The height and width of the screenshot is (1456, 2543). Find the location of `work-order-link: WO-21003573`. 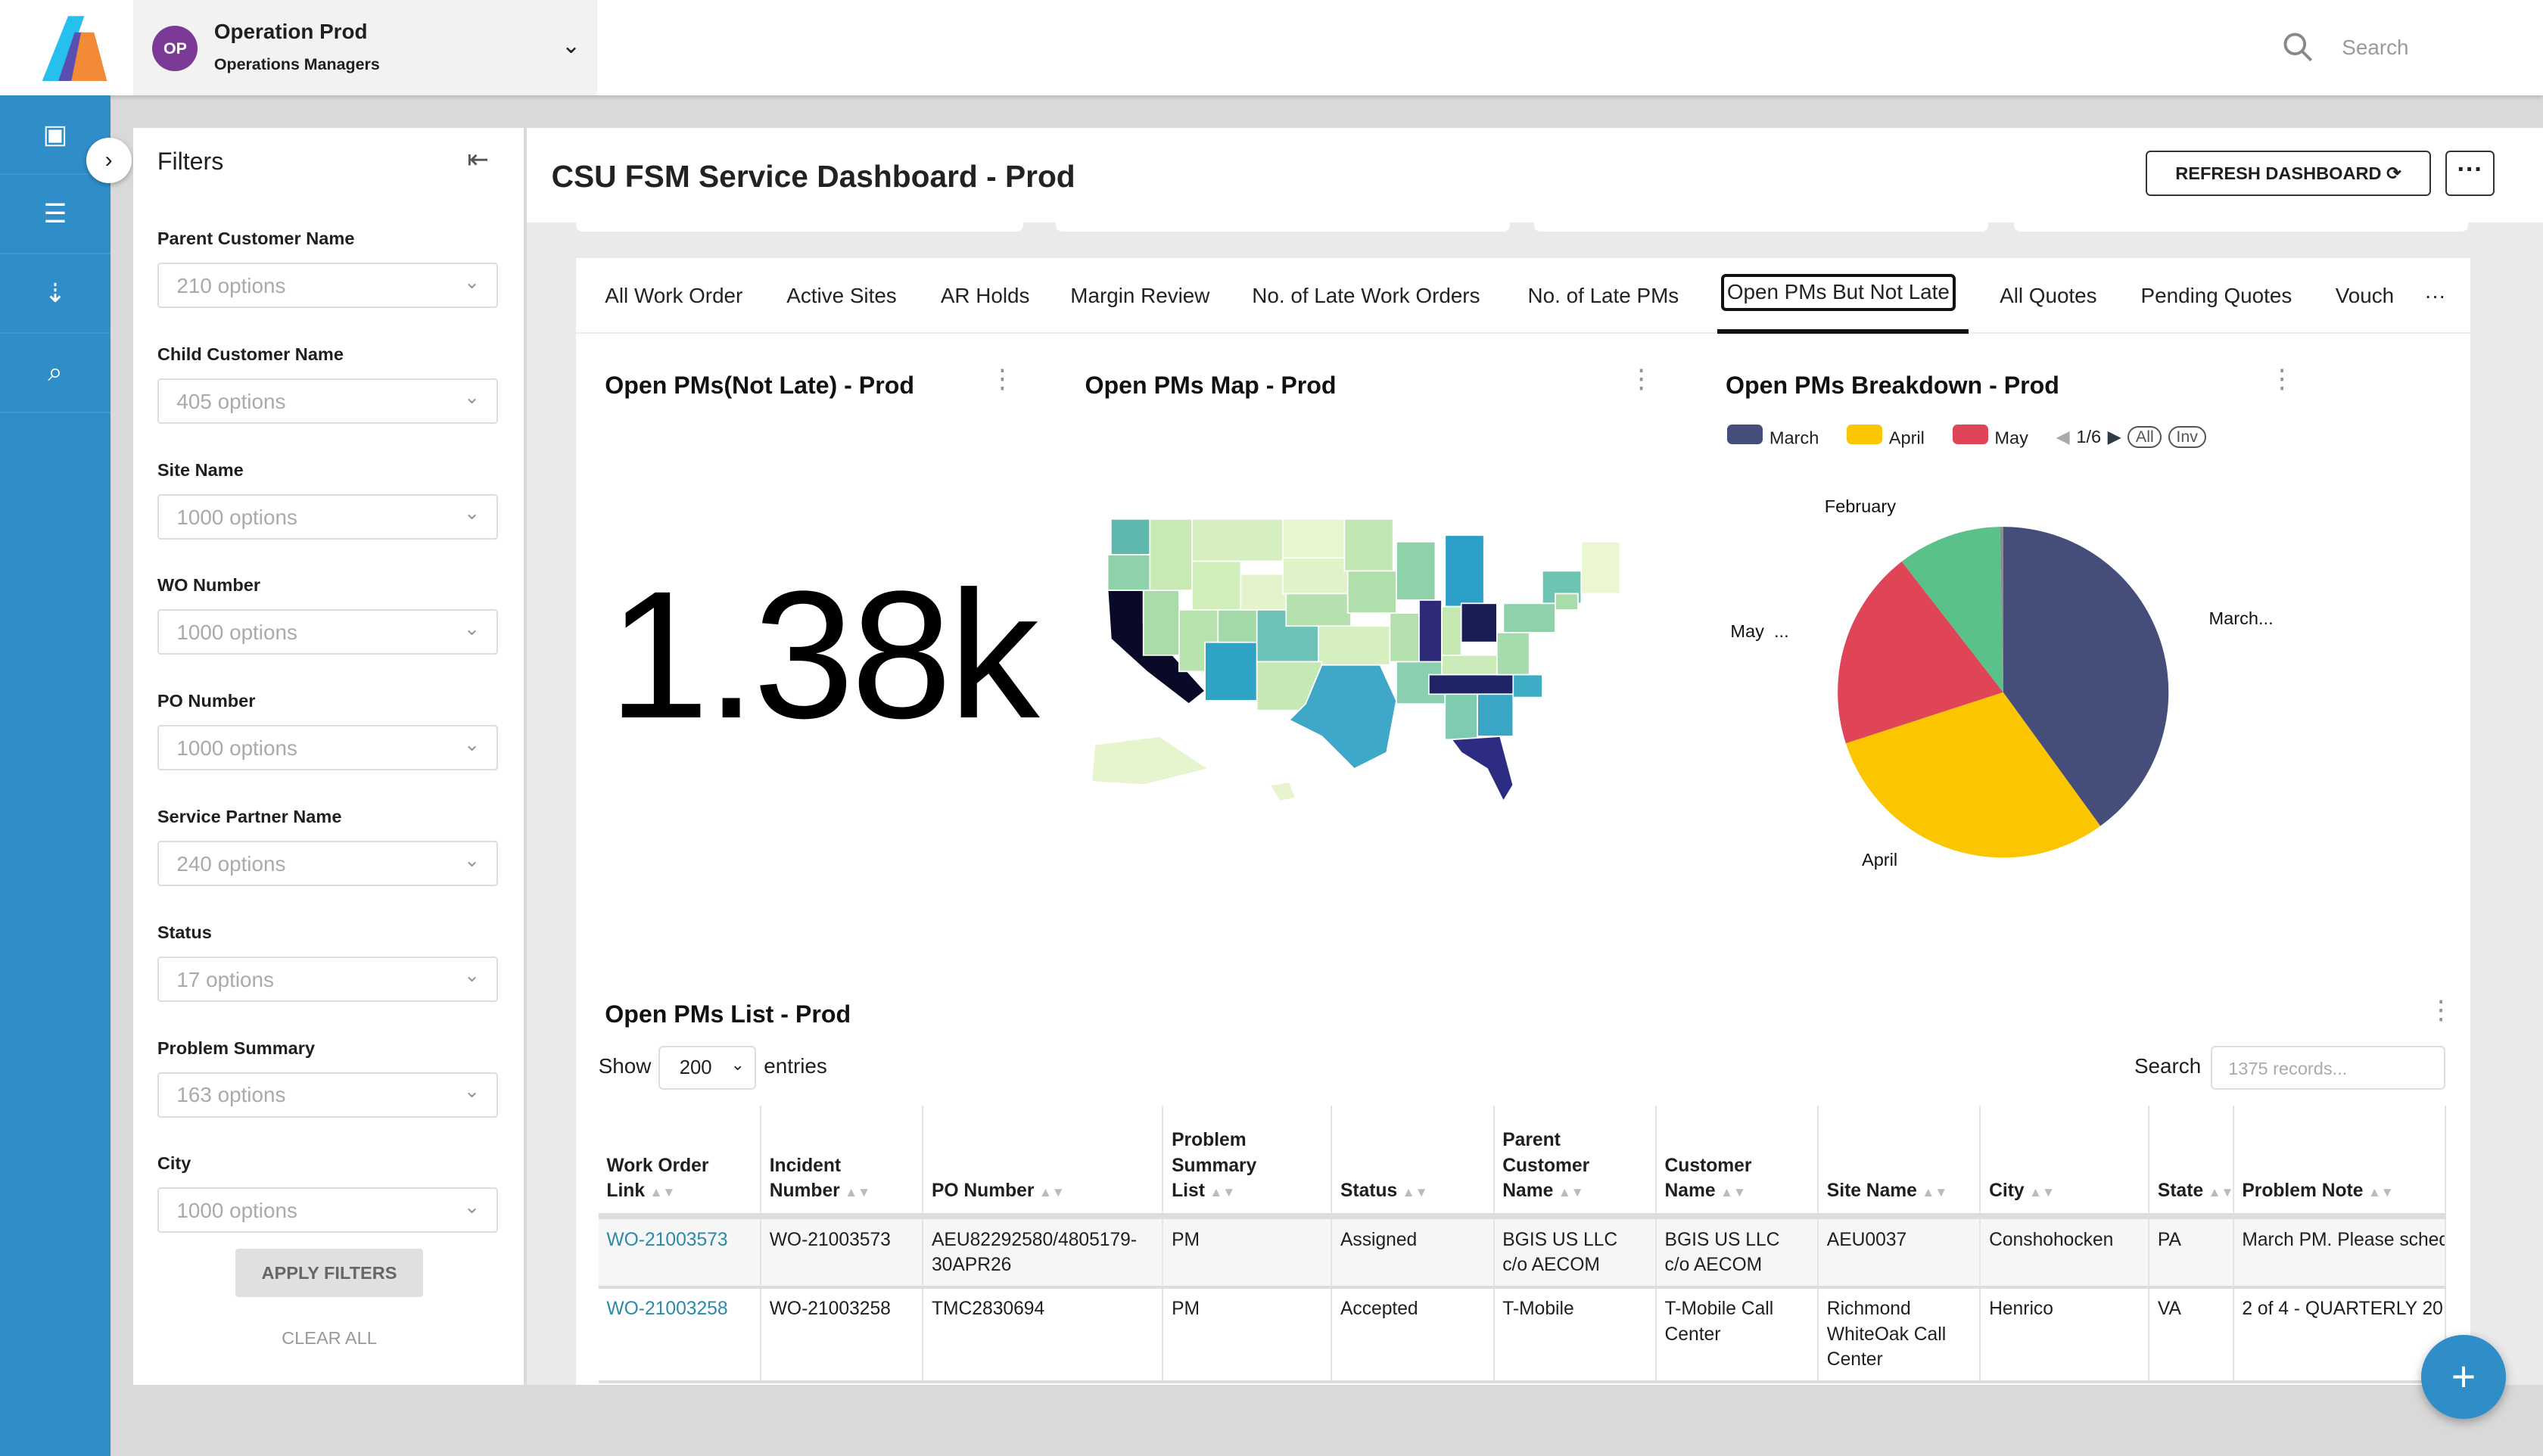

work-order-link: WO-21003573 is located at coordinates (667, 1239).